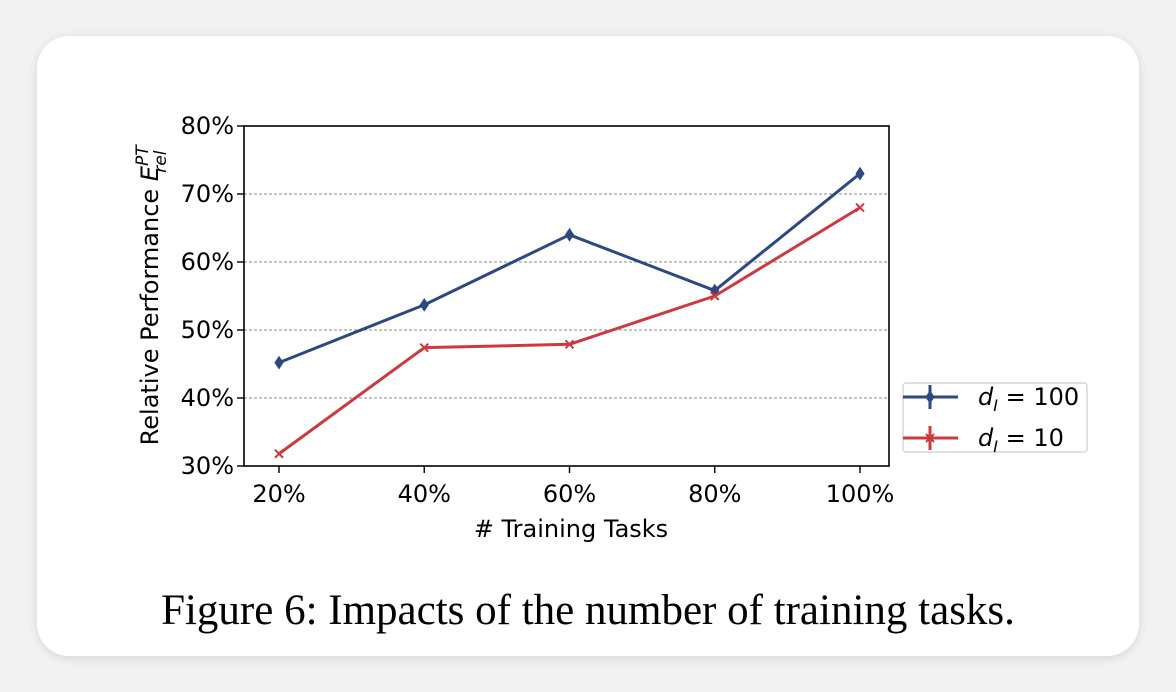  Describe the element at coordinates (569, 494) in the screenshot. I see `x-tick-label: 60%` at that location.